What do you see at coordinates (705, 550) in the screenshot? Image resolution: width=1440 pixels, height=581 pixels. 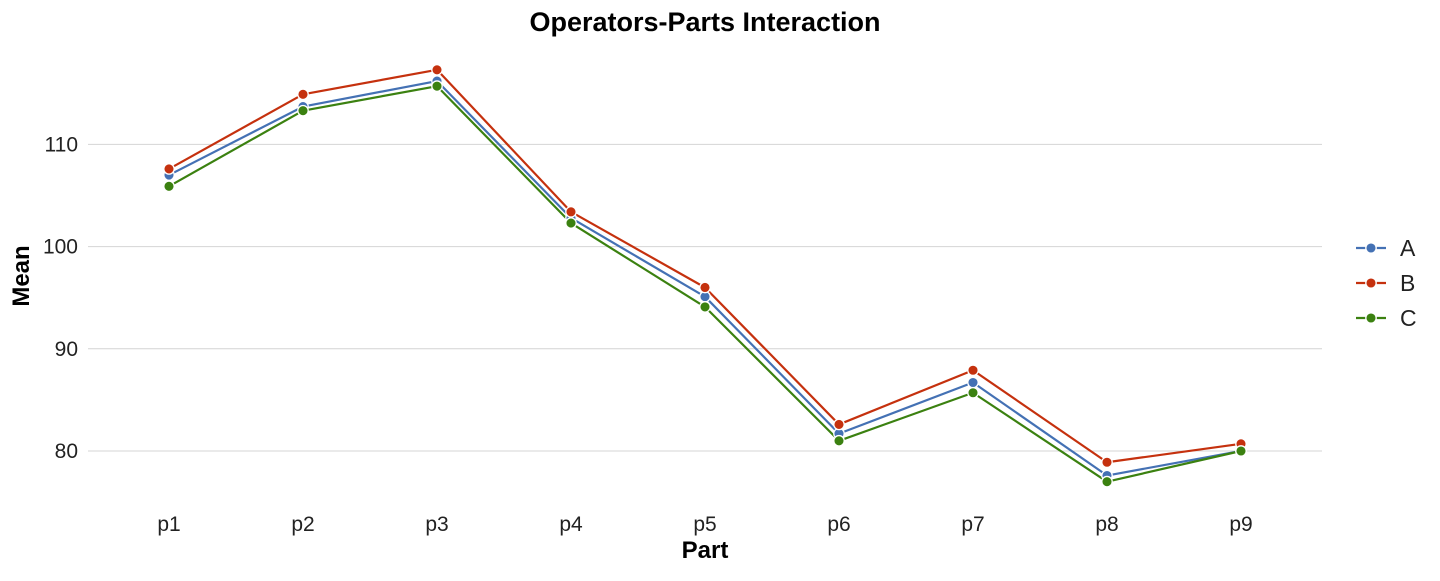 I see `x-axis-label: Part` at bounding box center [705, 550].